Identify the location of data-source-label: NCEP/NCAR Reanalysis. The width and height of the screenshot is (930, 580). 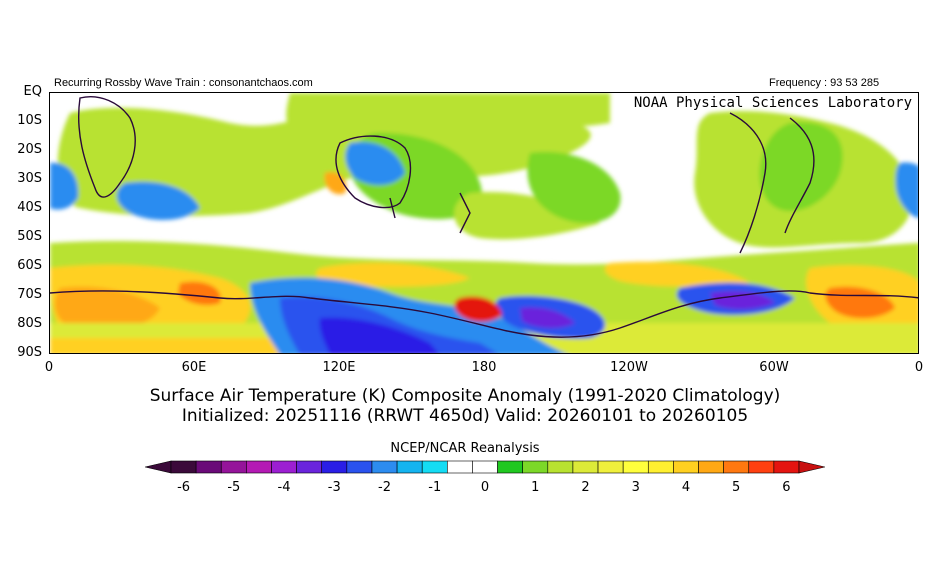
(465, 448).